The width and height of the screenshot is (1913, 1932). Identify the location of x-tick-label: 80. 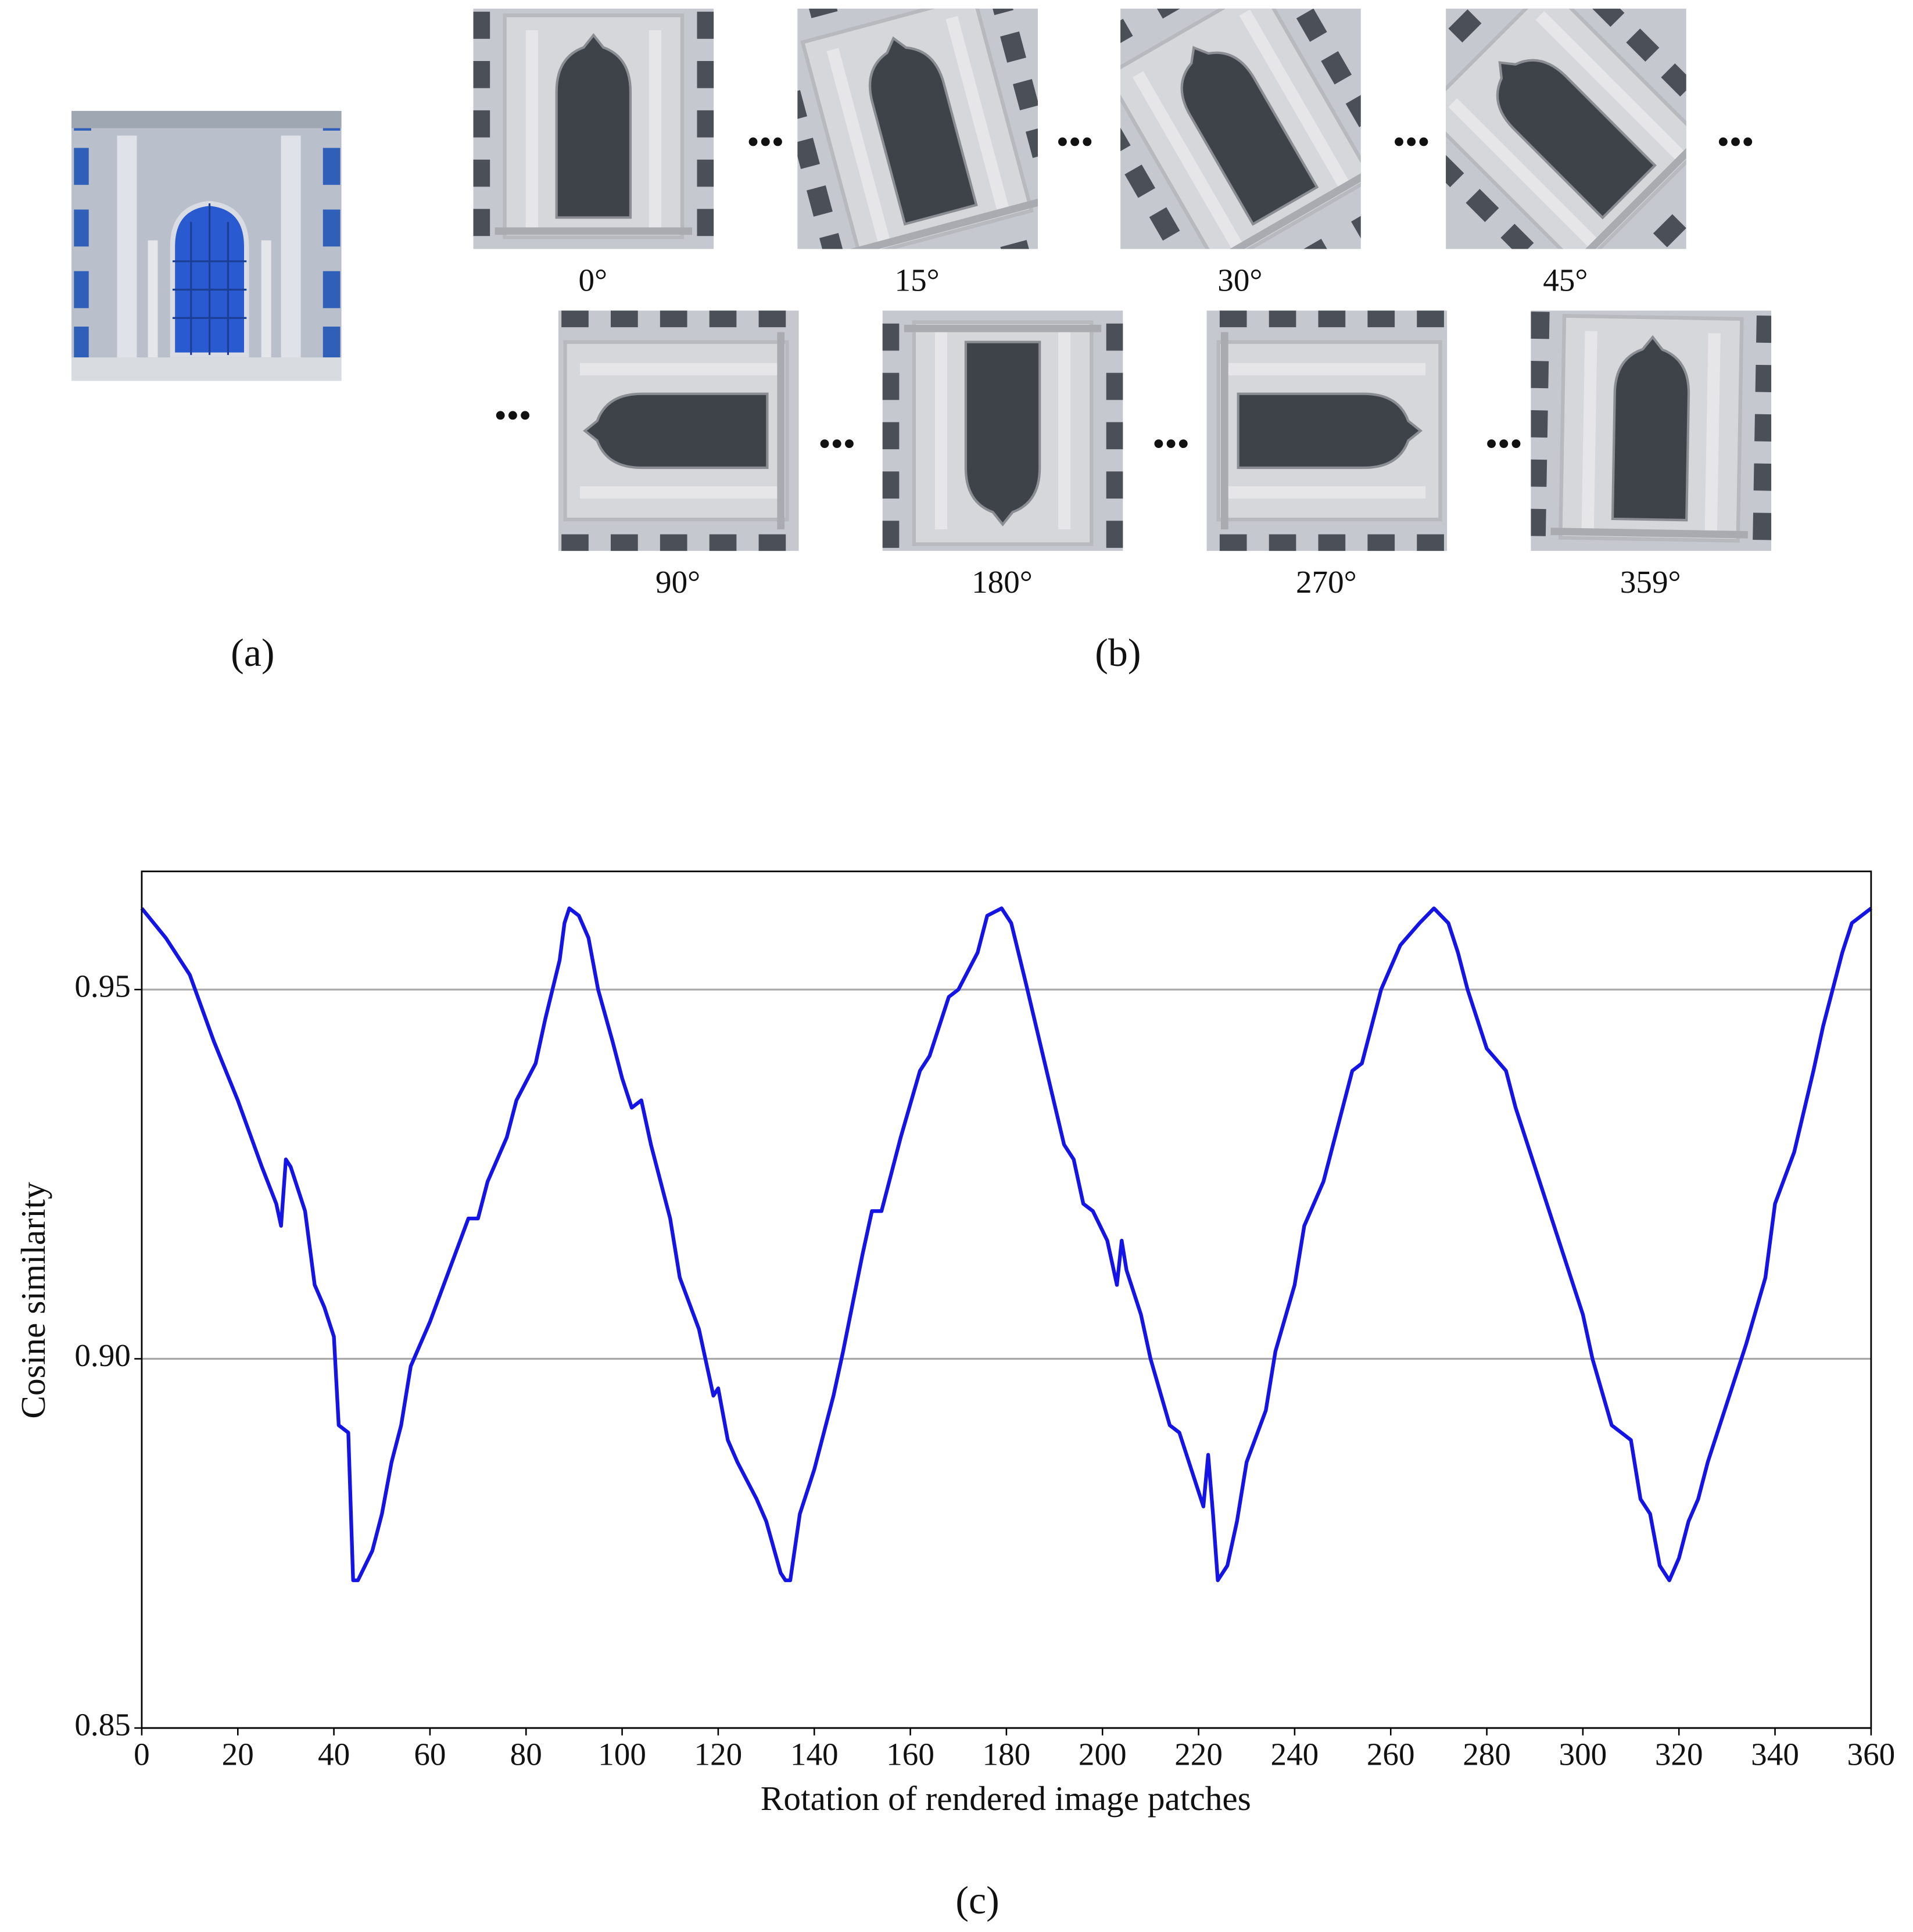
(526, 1754).